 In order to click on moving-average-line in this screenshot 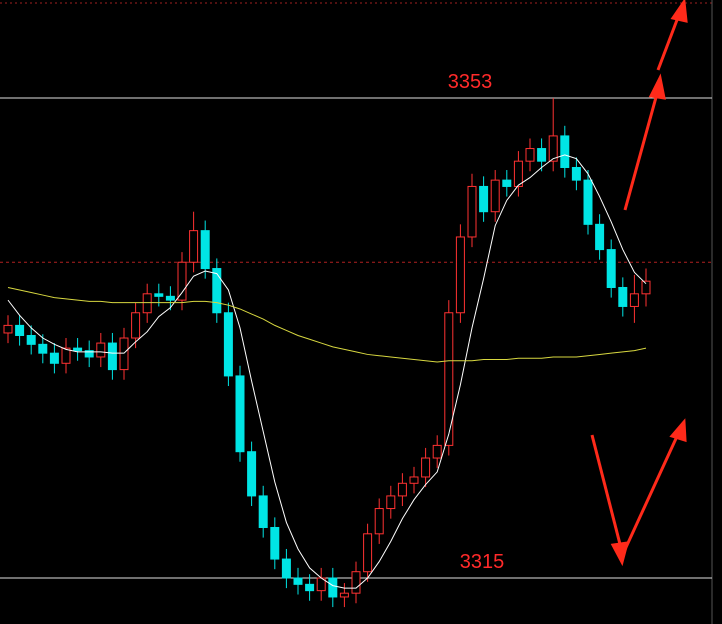, I will do `click(327, 325)`.